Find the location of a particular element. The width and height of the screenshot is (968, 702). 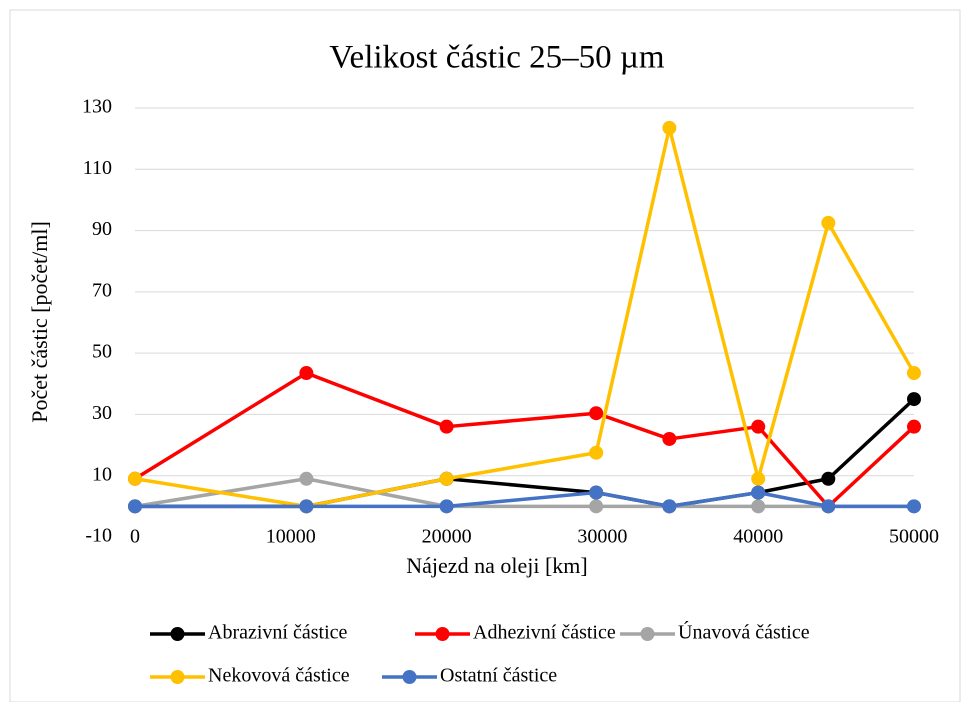

x-tick-label: 20000 is located at coordinates (447, 537).